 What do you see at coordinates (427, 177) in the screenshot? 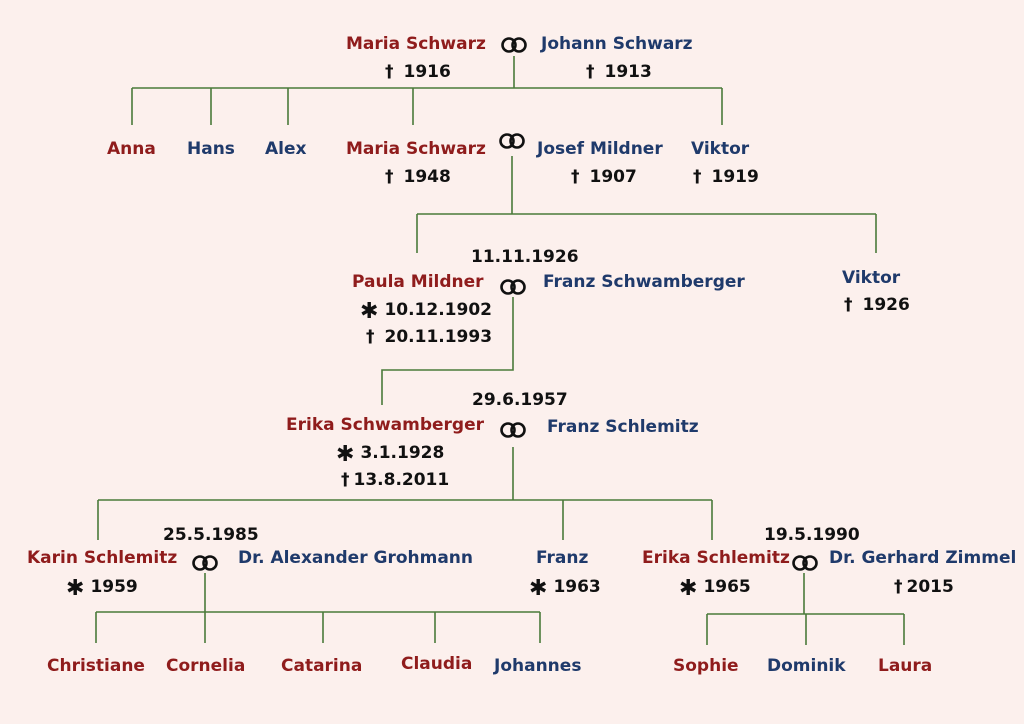
I see `death-date: 1948` at bounding box center [427, 177].